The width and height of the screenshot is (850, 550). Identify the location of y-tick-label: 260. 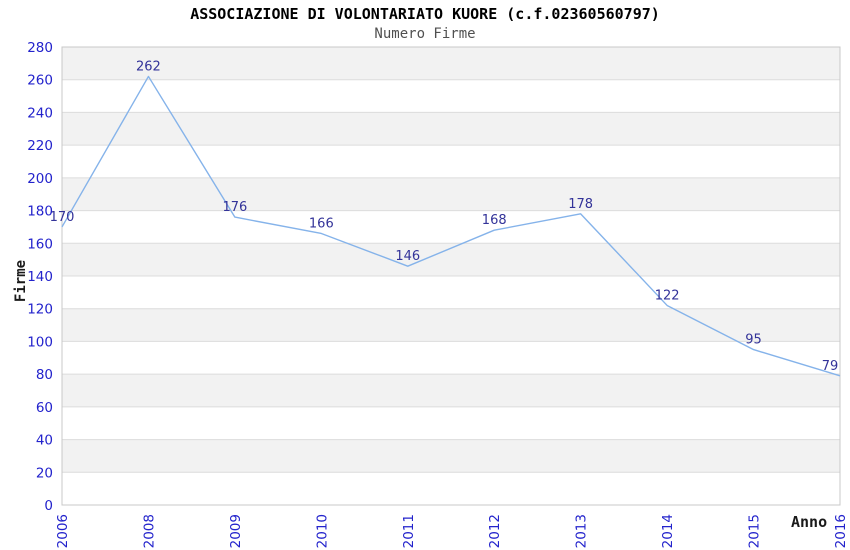
(40, 81).